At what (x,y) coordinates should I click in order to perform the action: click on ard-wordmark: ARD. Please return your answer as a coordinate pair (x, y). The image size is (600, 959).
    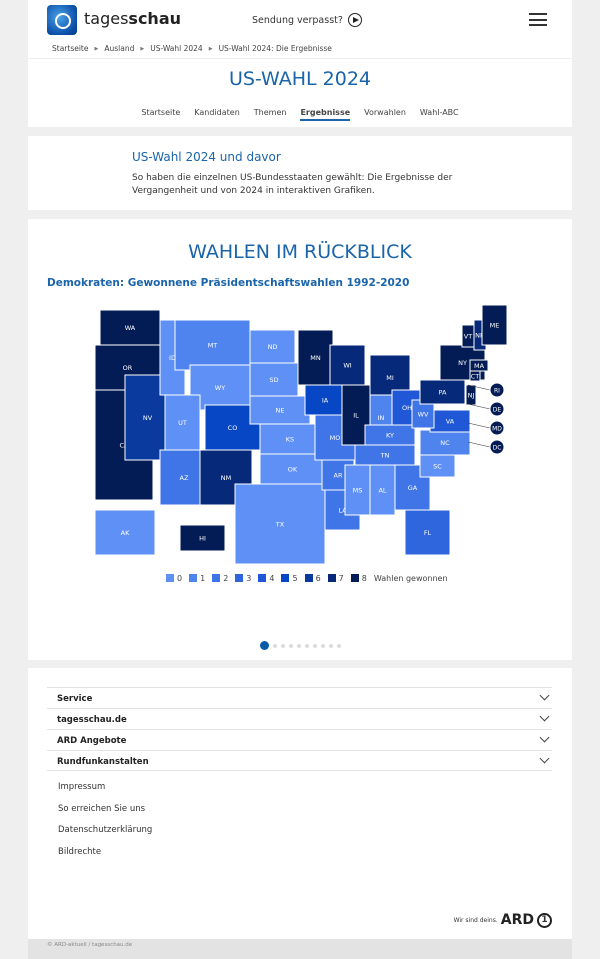
    Looking at the image, I should click on (517, 920).